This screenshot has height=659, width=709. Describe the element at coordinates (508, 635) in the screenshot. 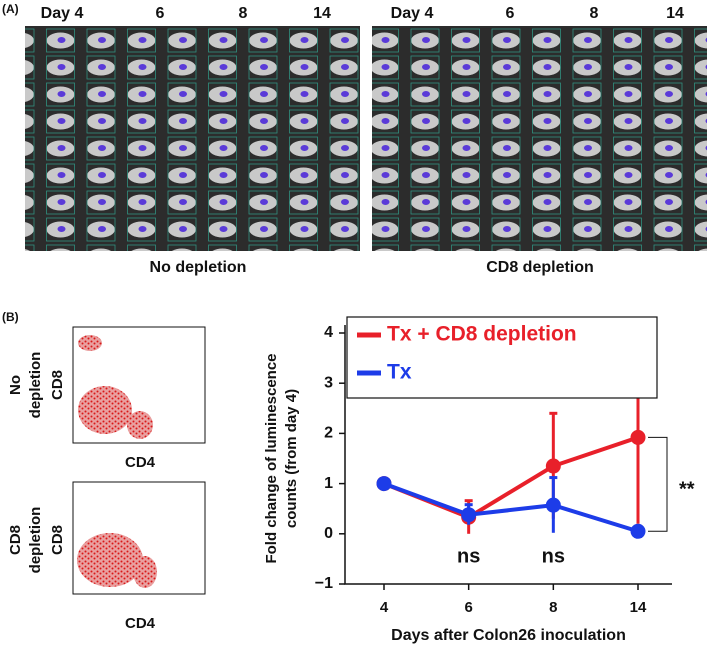

I see `x-axis-label: Days after Colon26 inoculation` at that location.